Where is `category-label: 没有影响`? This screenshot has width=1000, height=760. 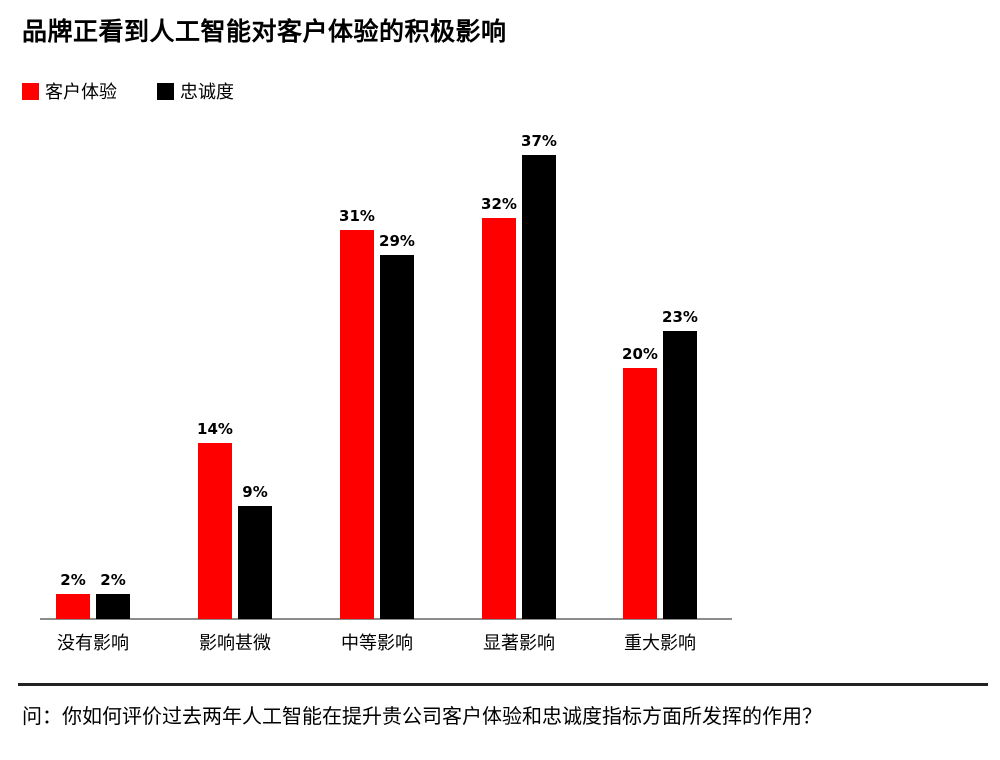
category-label: 没有影响 is located at coordinates (93, 643).